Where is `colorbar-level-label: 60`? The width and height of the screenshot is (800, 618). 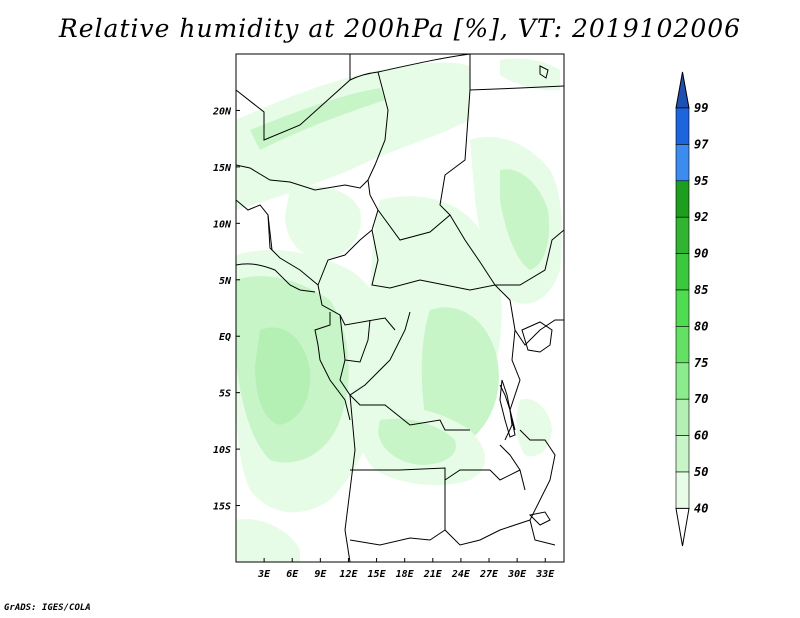
colorbar-level-label: 60 is located at coordinates (701, 436).